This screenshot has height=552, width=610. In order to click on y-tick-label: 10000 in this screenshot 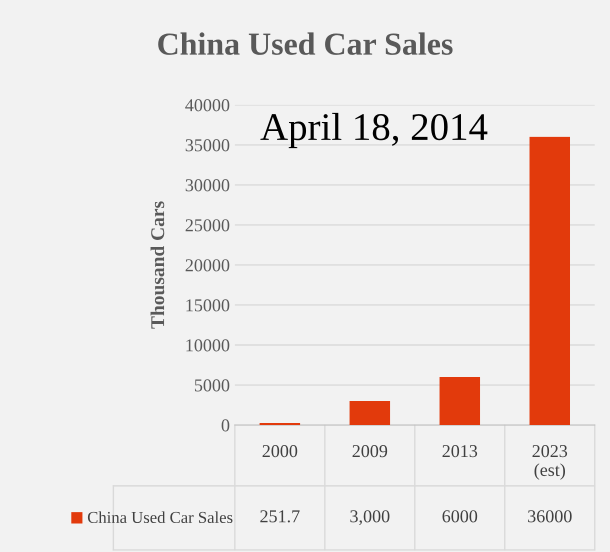, I will do `click(208, 345)`.